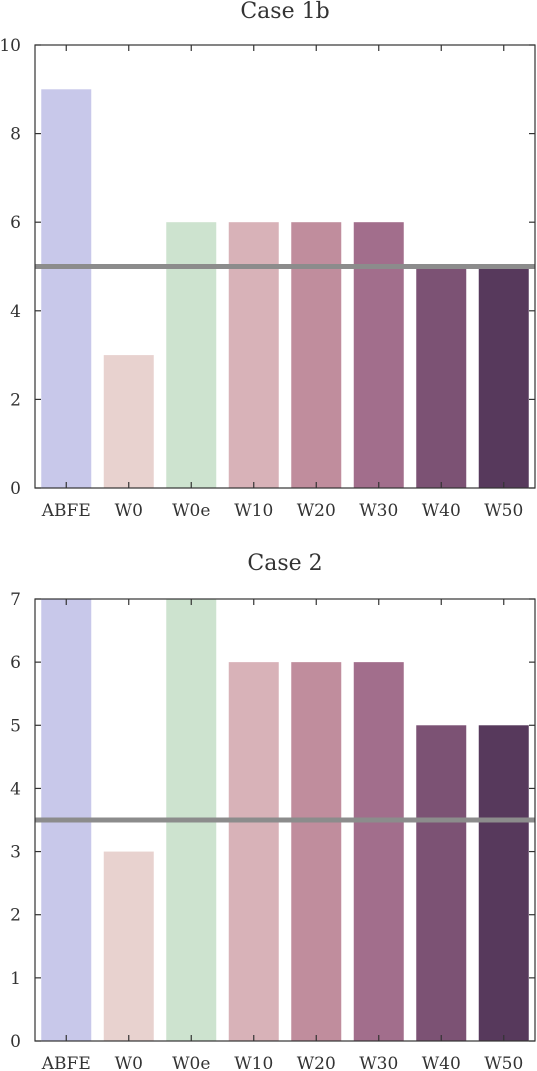 Image resolution: width=537 pixels, height=1071 pixels. What do you see at coordinates (284, 12) in the screenshot?
I see `chart-title: Case 1b` at bounding box center [284, 12].